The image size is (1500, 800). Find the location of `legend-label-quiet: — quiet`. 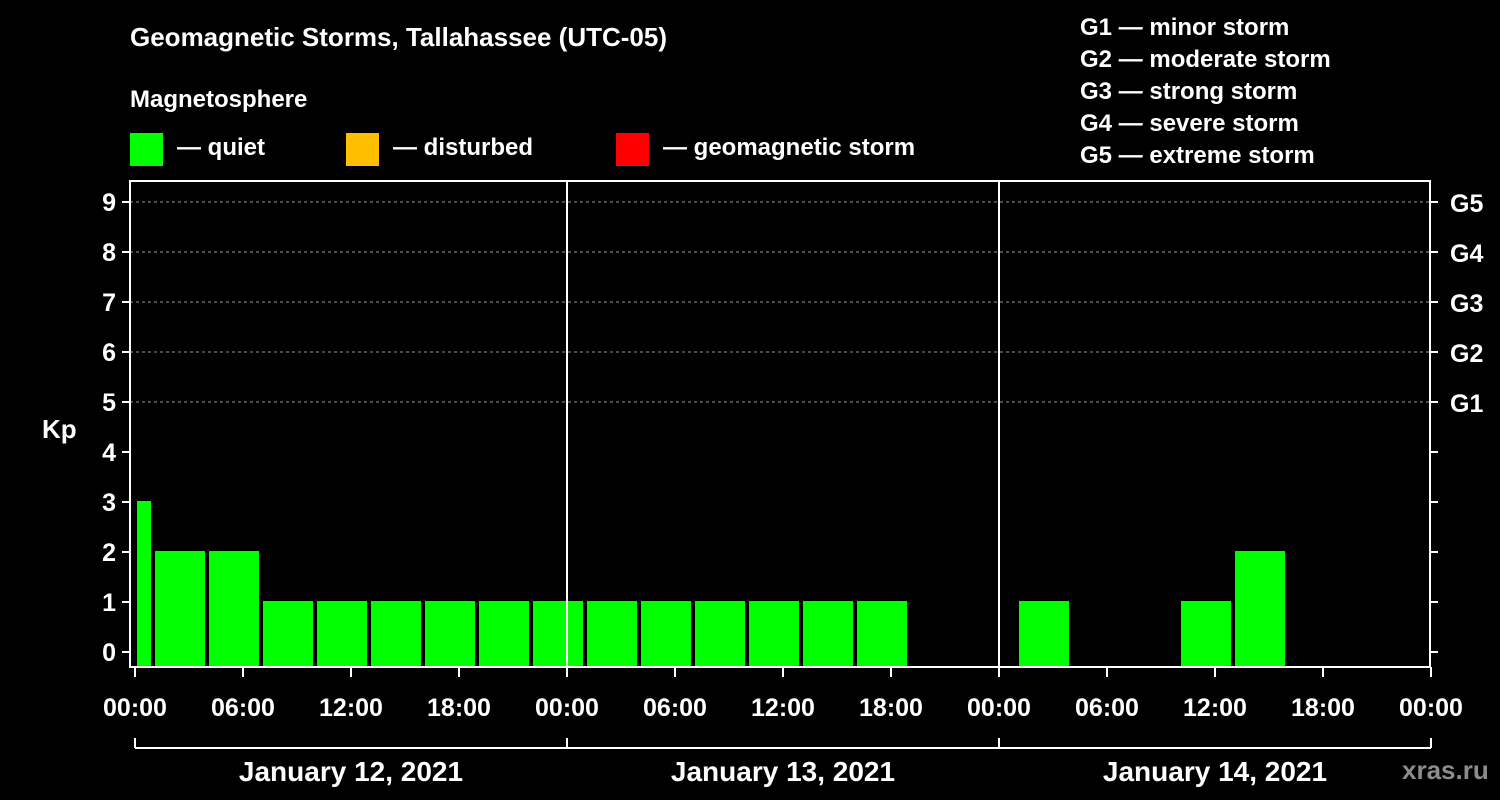

legend-label-quiet: — quiet is located at coordinates (221, 147).